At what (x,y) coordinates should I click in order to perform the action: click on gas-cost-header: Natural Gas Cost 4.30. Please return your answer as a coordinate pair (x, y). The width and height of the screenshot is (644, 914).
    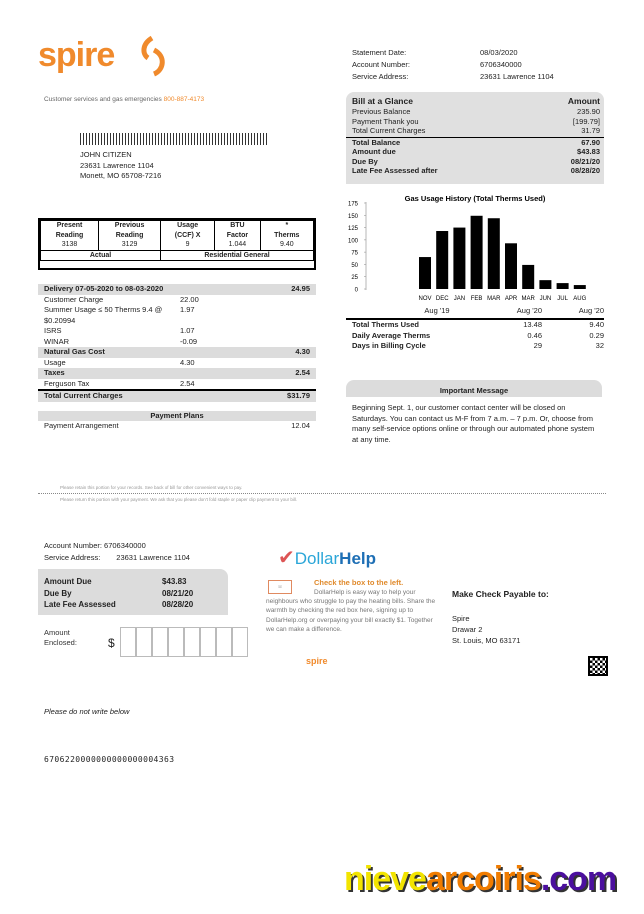
    Looking at the image, I should click on (177, 352).